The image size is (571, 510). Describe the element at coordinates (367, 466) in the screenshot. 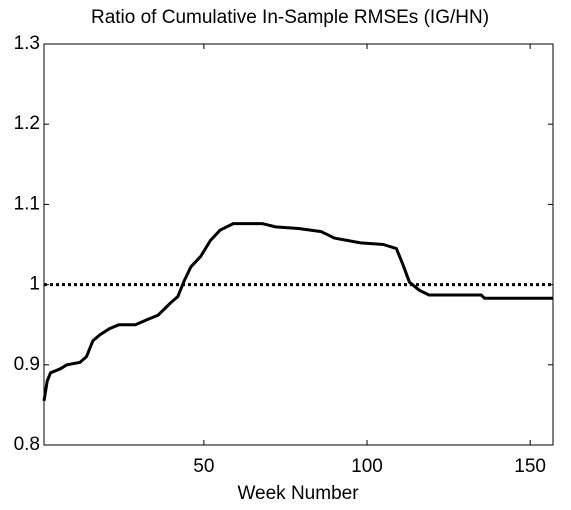

I see `x-tick-label: 100` at that location.